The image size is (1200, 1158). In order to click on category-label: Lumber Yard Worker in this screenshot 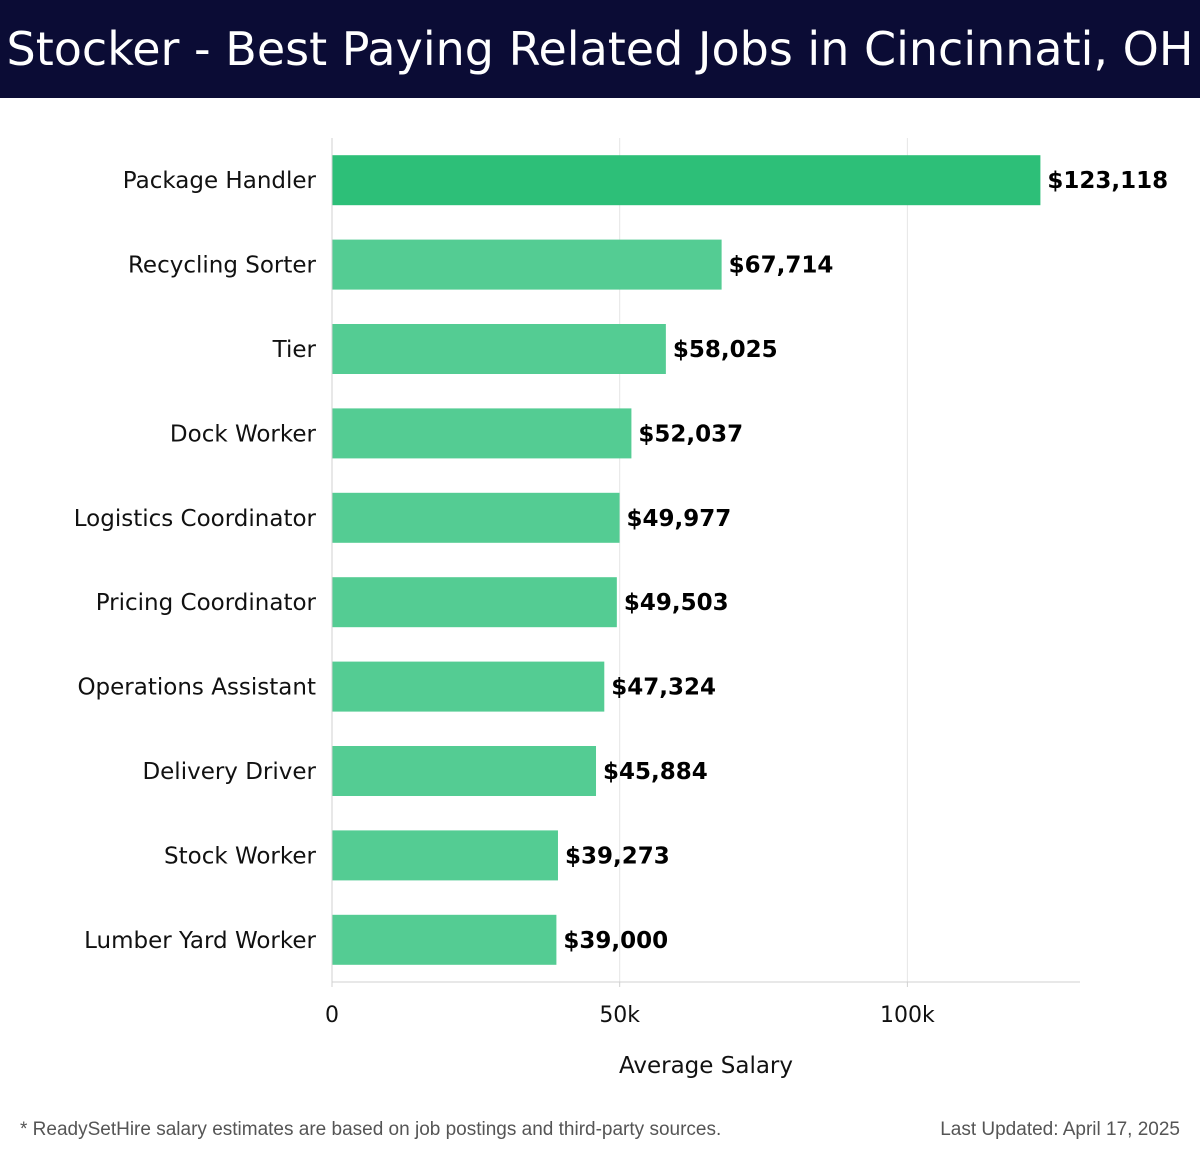, I will do `click(200, 941)`.